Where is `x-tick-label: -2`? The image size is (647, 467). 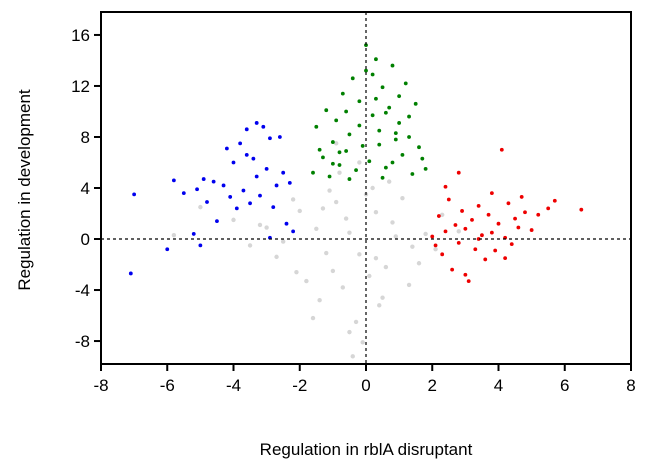
x-tick-label: -2 is located at coordinates (299, 385).